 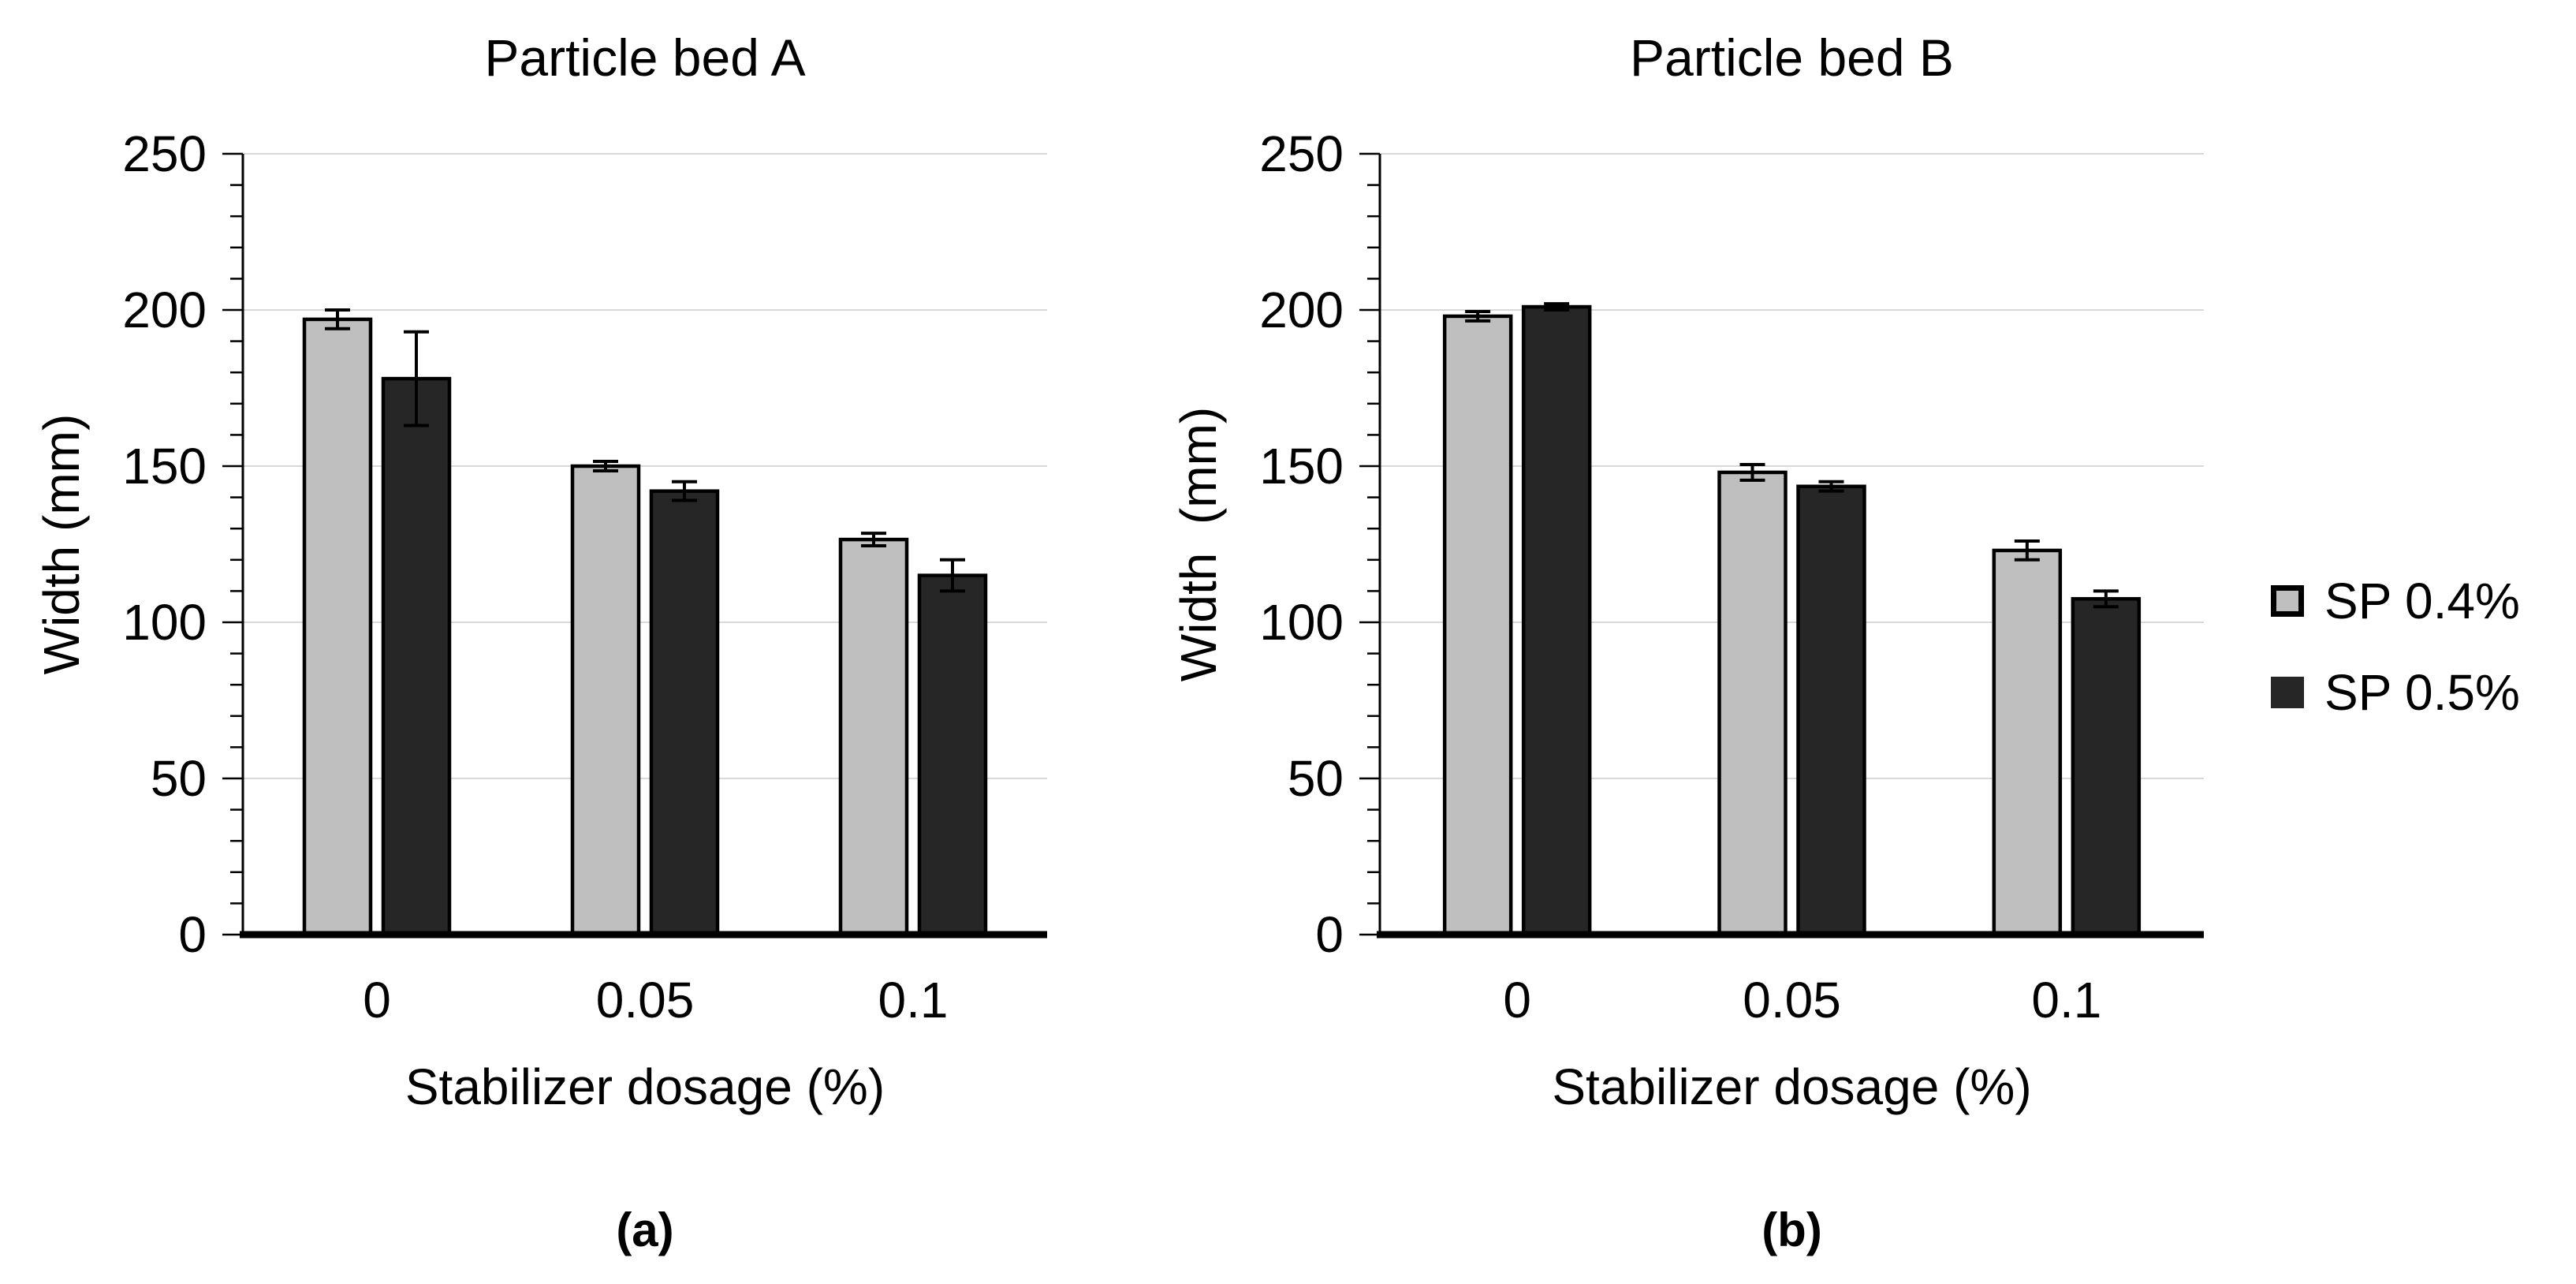 What do you see at coordinates (645, 57) in the screenshot?
I see `chart-a-title: Particle bed A` at bounding box center [645, 57].